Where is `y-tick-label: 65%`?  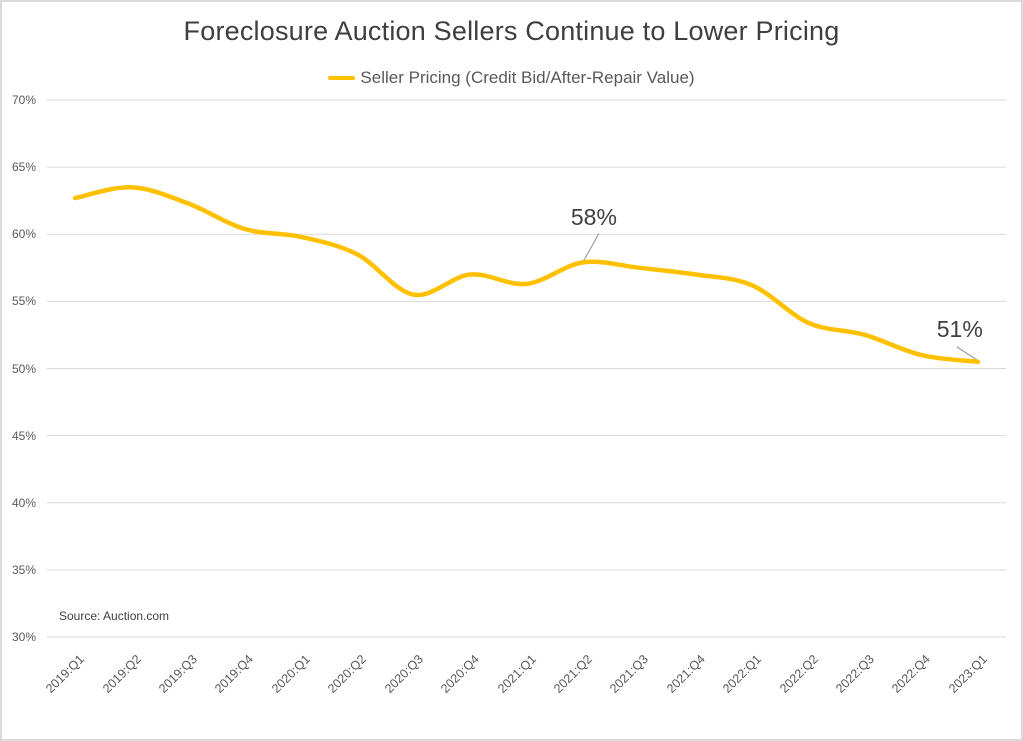 y-tick-label: 65% is located at coordinates (23, 167).